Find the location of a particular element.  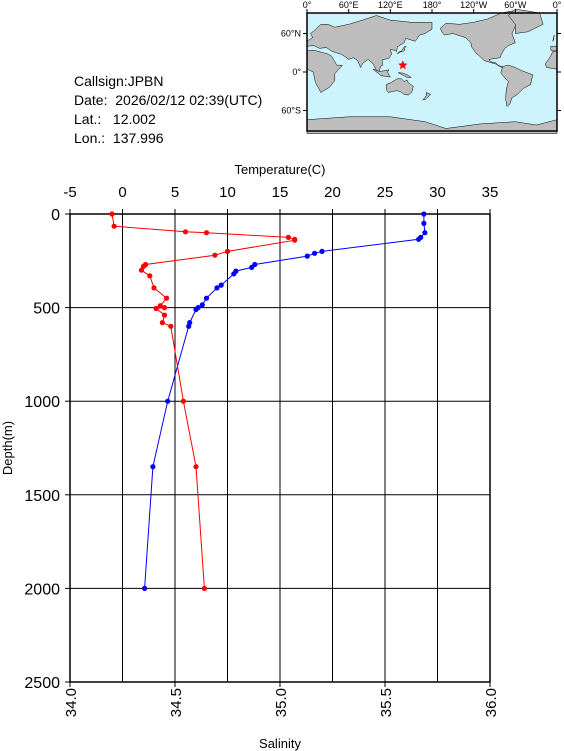

map-lon-label: 60°W is located at coordinates (515, 5).